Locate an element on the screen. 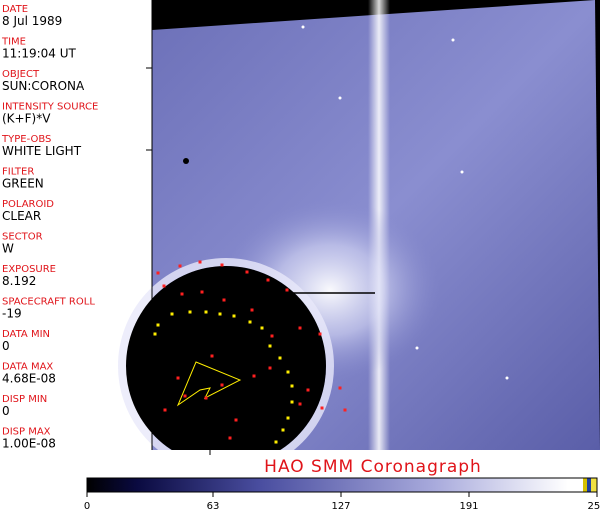  colorbar-tick-label: 0 is located at coordinates (87, 506).